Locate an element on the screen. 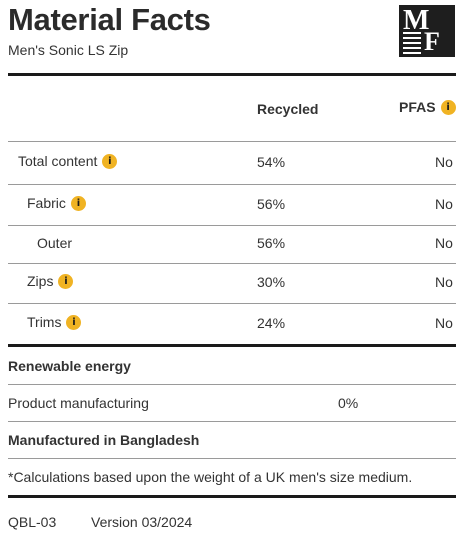  row-recycled-value: 24% is located at coordinates (271, 323).